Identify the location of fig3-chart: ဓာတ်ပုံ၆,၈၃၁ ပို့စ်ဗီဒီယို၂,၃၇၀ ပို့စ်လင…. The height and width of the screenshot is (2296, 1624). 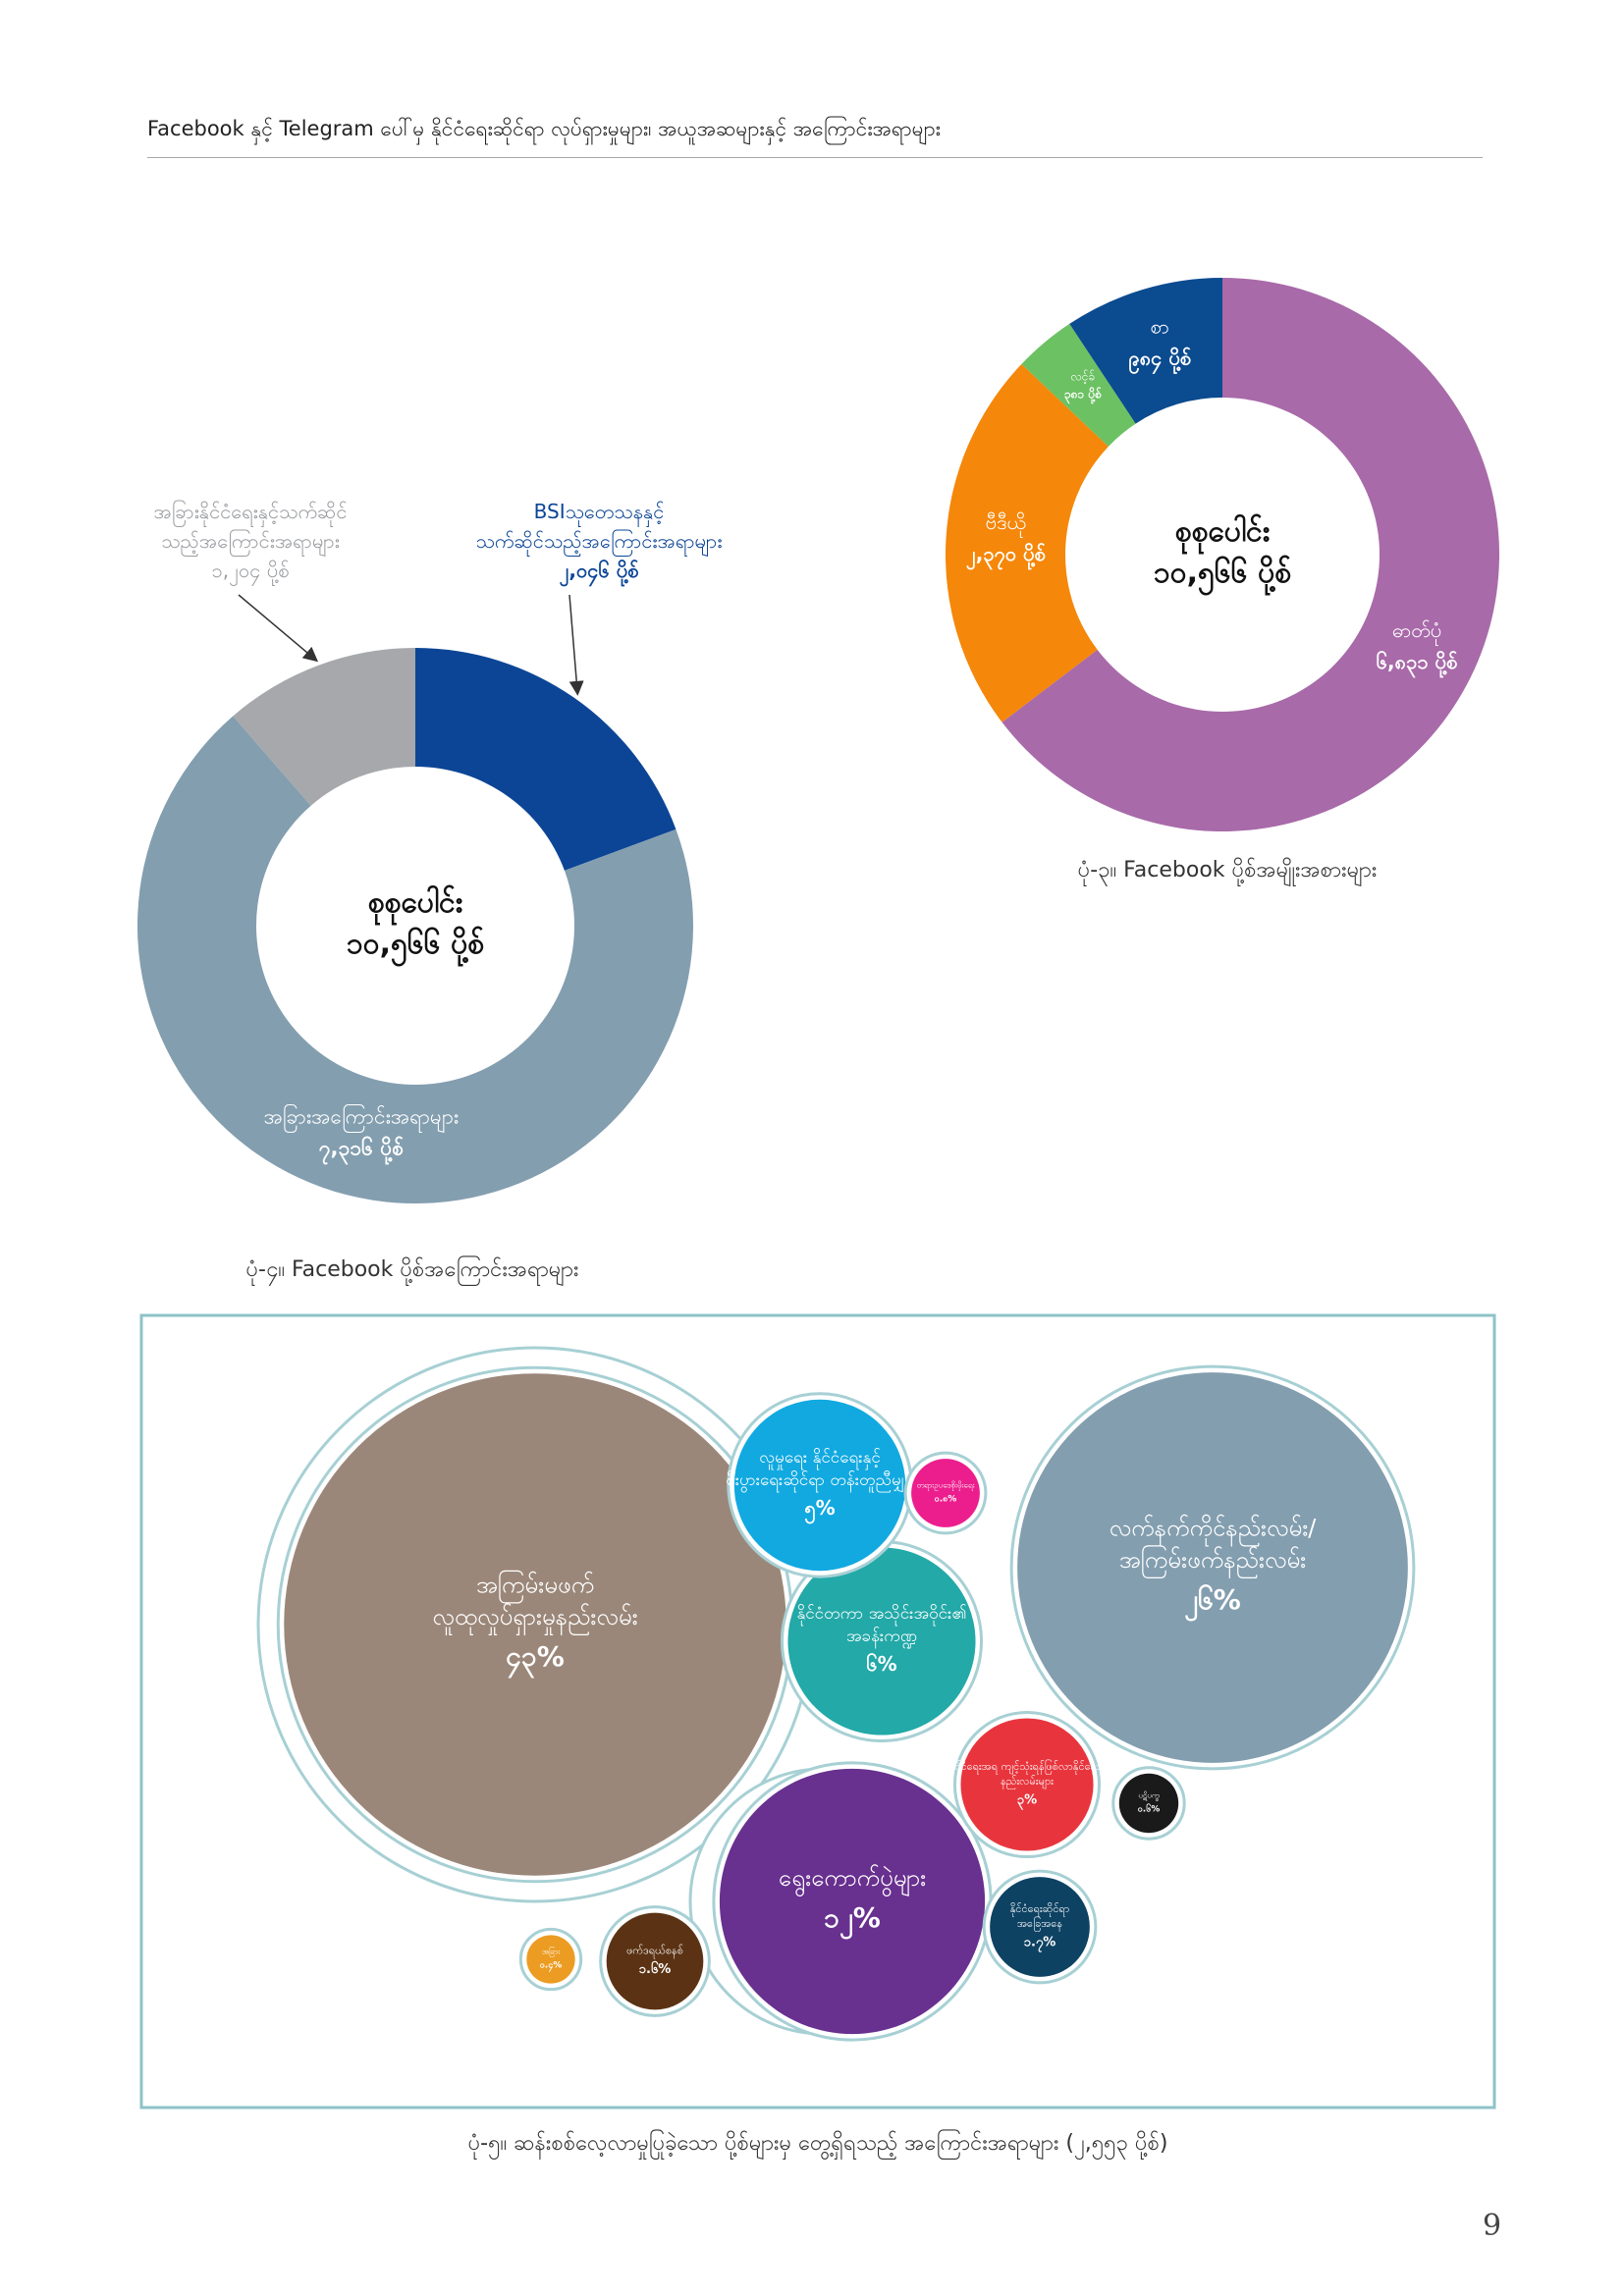
(1222, 554).